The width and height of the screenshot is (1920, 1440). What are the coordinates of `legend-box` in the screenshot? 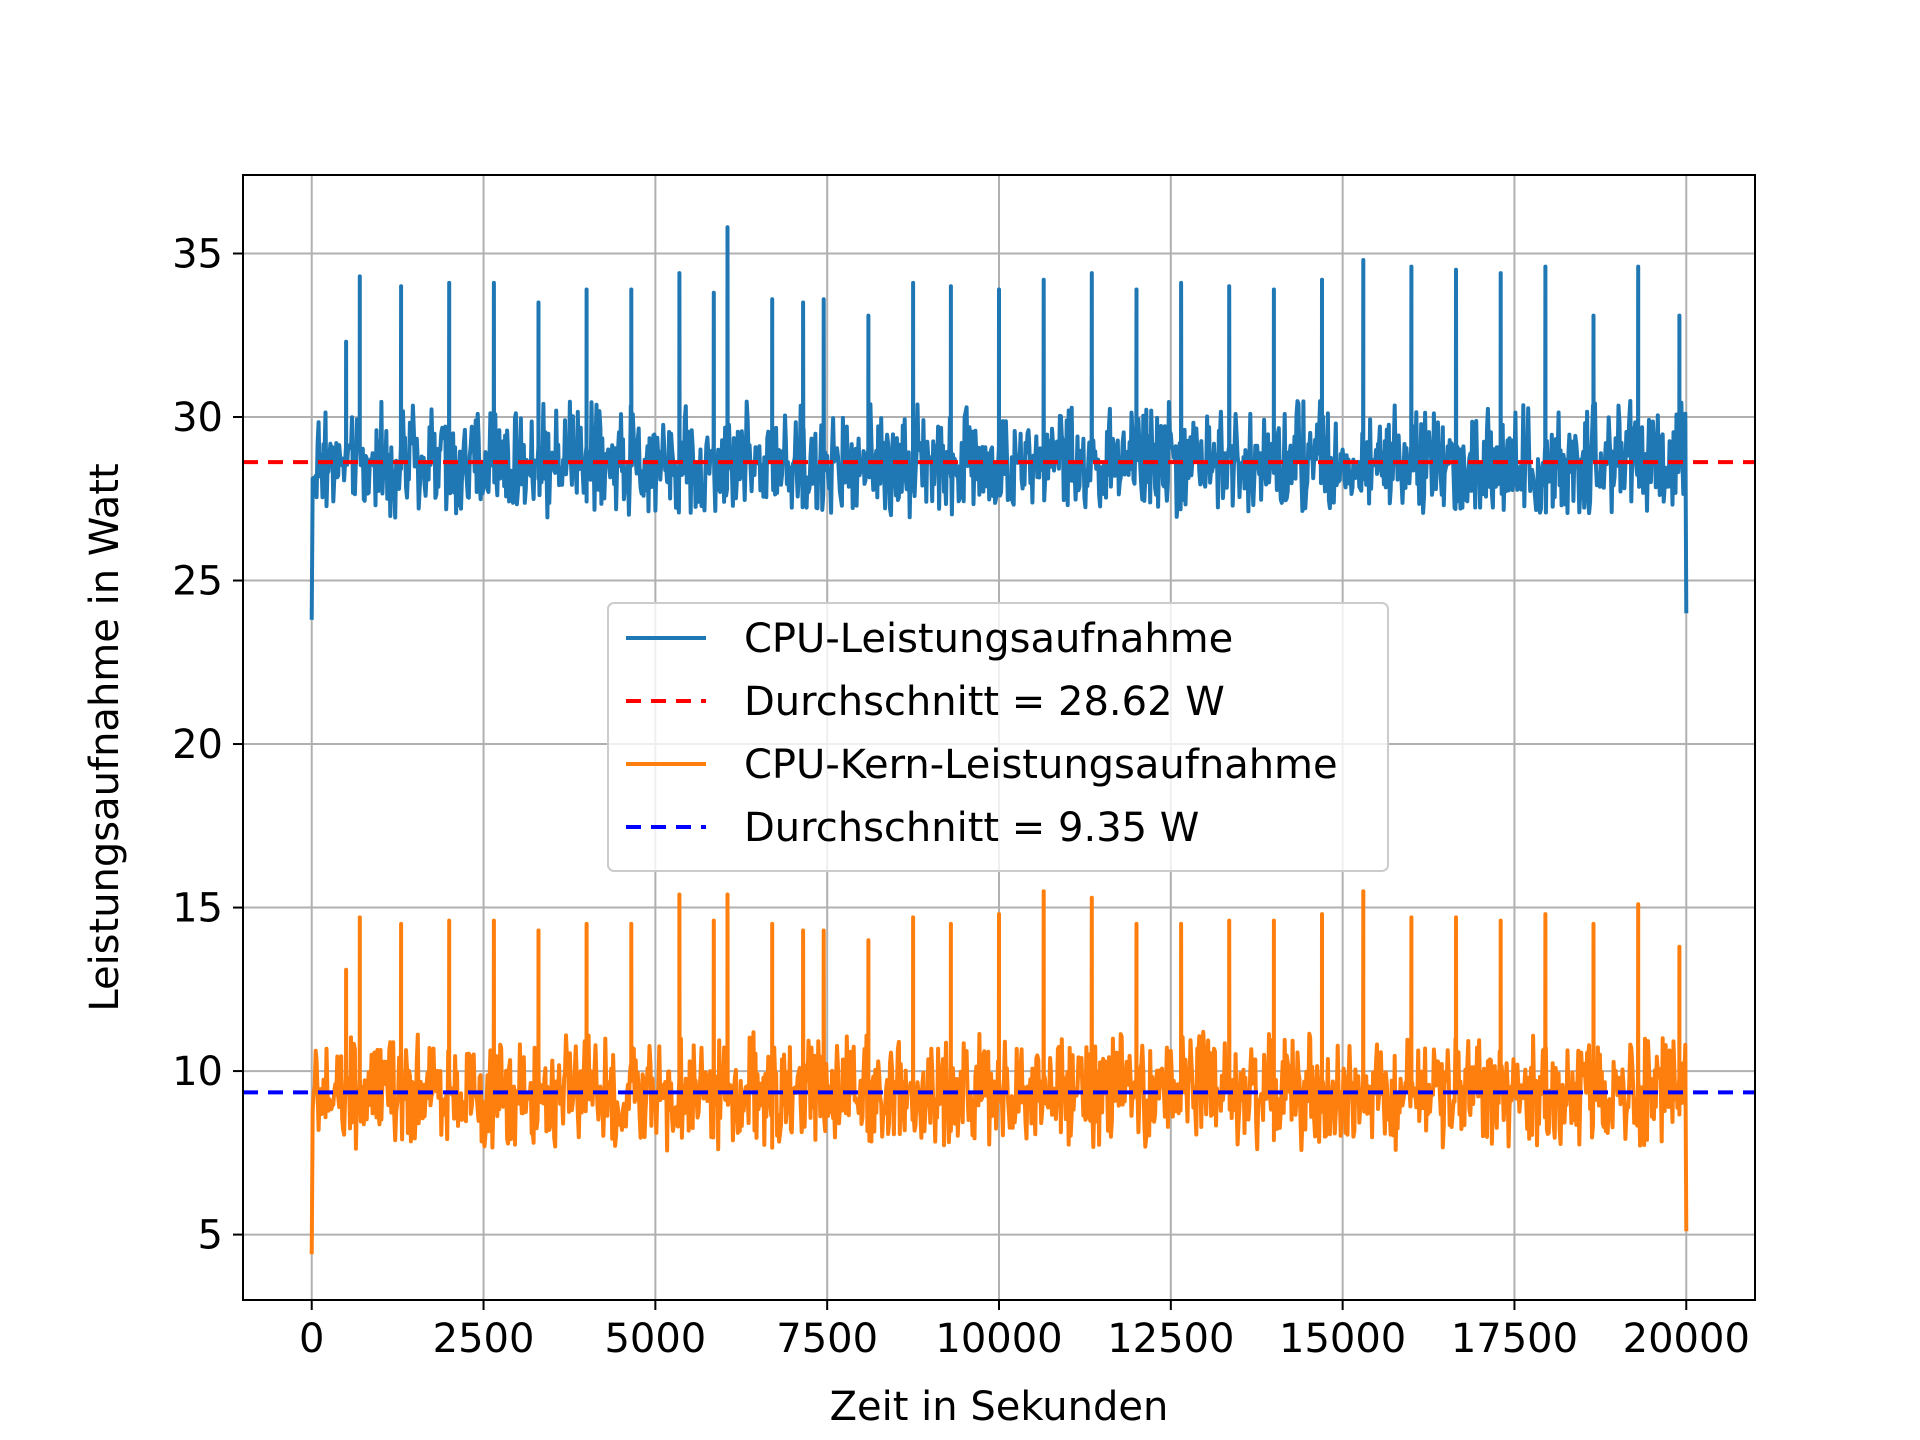 It's located at (998, 737).